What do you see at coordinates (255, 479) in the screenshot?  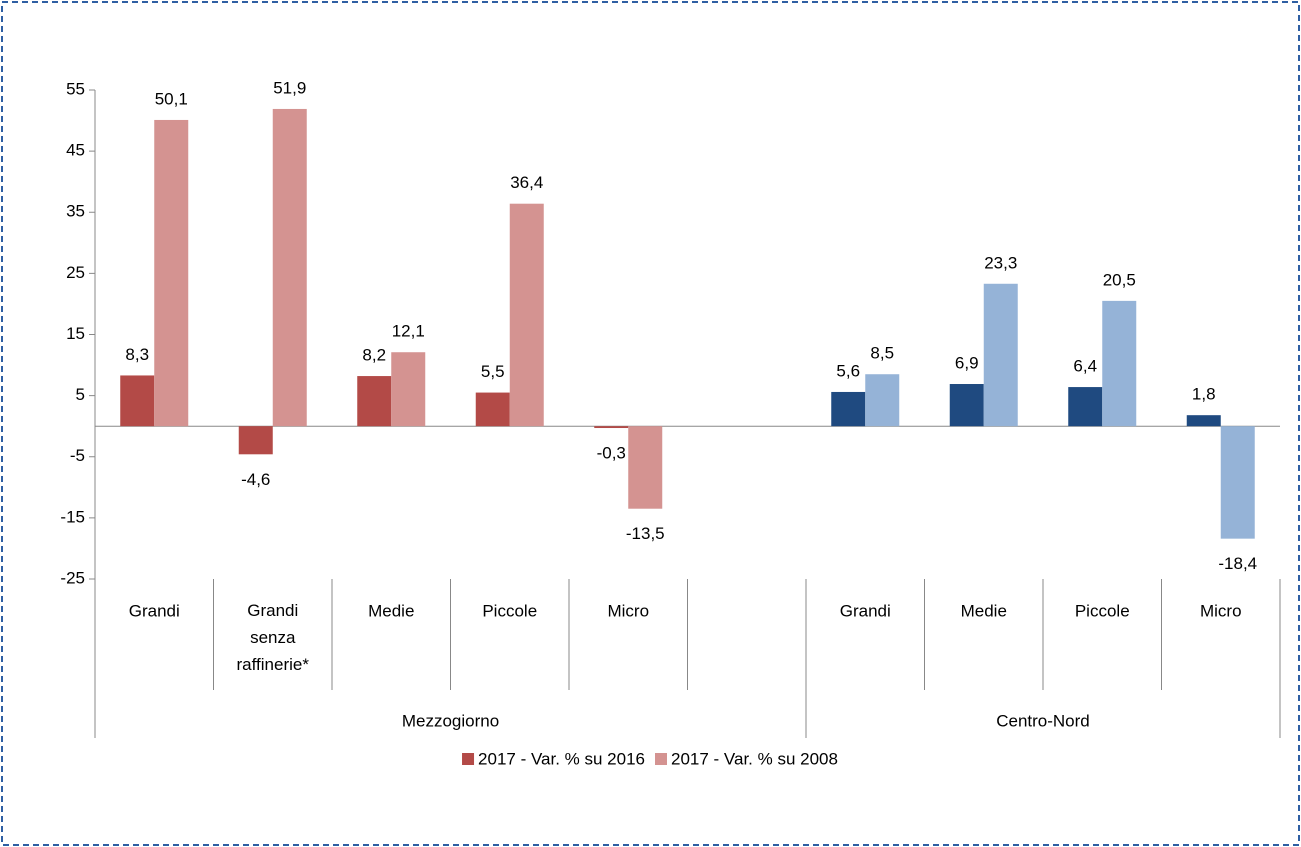 I see `value-label: -4,6` at bounding box center [255, 479].